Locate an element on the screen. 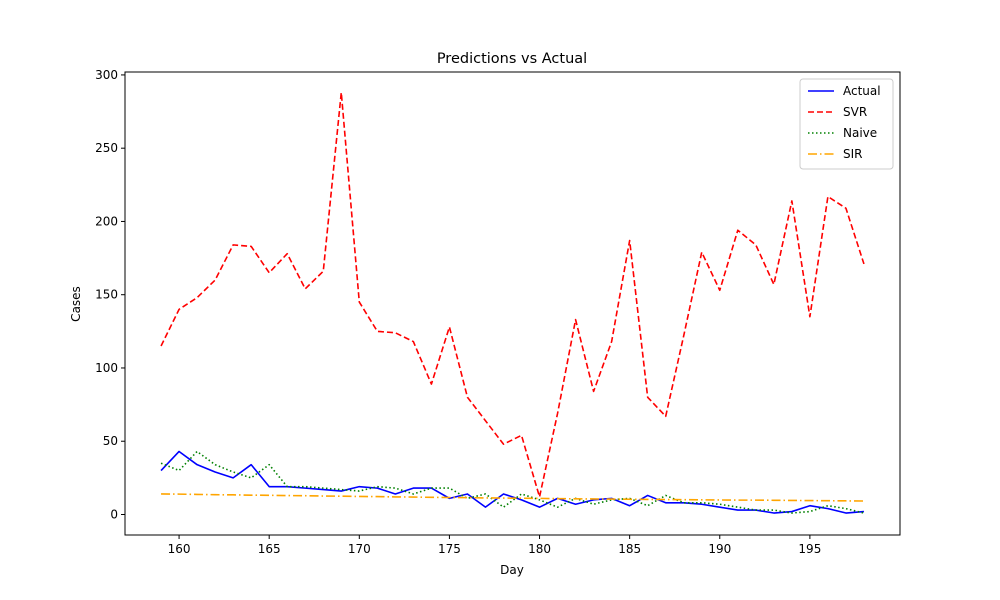 The height and width of the screenshot is (600, 1000). y-axis-label: Cases is located at coordinates (76, 304).